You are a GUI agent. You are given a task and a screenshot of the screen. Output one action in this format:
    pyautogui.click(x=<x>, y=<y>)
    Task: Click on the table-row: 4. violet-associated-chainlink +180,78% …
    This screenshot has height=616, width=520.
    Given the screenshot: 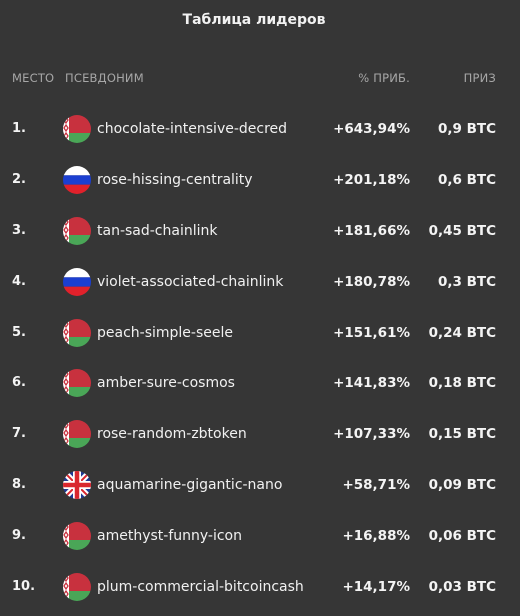 What is the action you would take?
    pyautogui.click(x=260, y=282)
    